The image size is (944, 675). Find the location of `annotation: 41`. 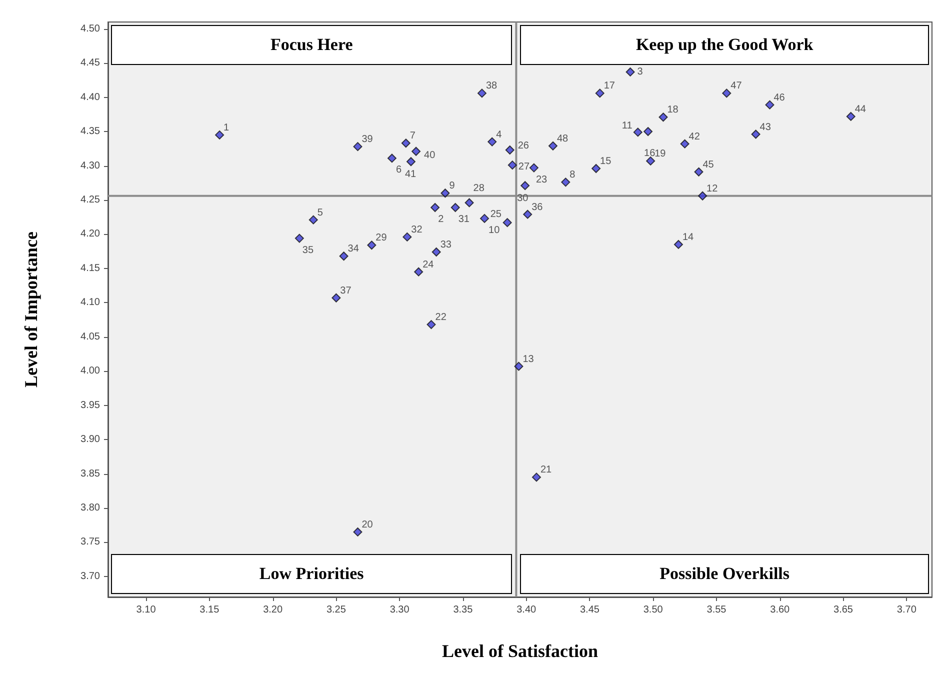

annotation: 41 is located at coordinates (410, 174).